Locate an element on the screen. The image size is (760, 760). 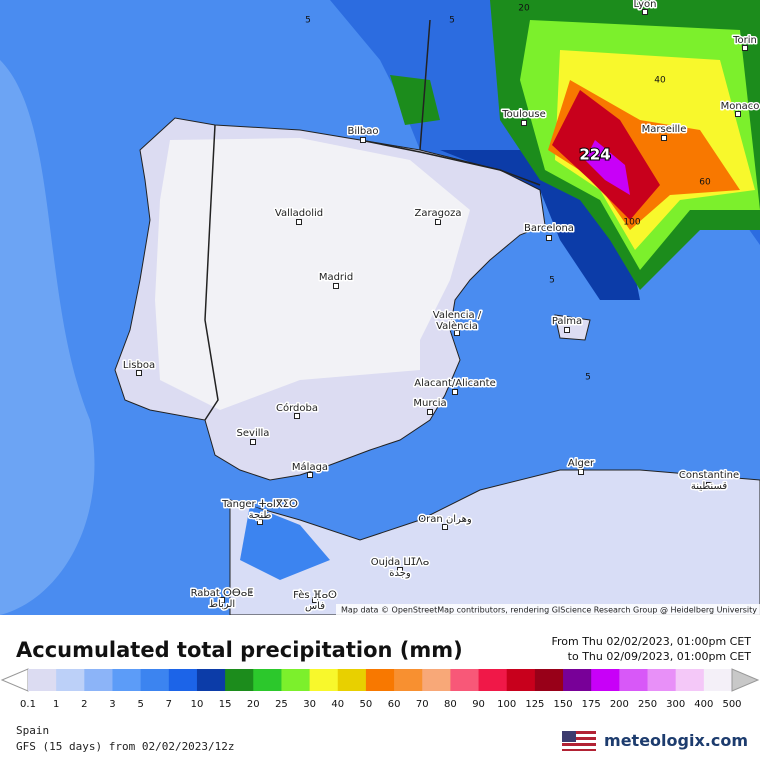
color-legend is located at coordinates (380, 680).